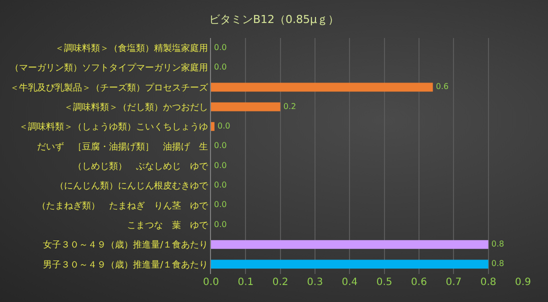 The height and width of the screenshot is (302, 548). Describe the element at coordinates (131, 48) in the screenshot. I see `y-tick-label: ＜調味料類＞（食塩類）精製塩家庭用` at that location.